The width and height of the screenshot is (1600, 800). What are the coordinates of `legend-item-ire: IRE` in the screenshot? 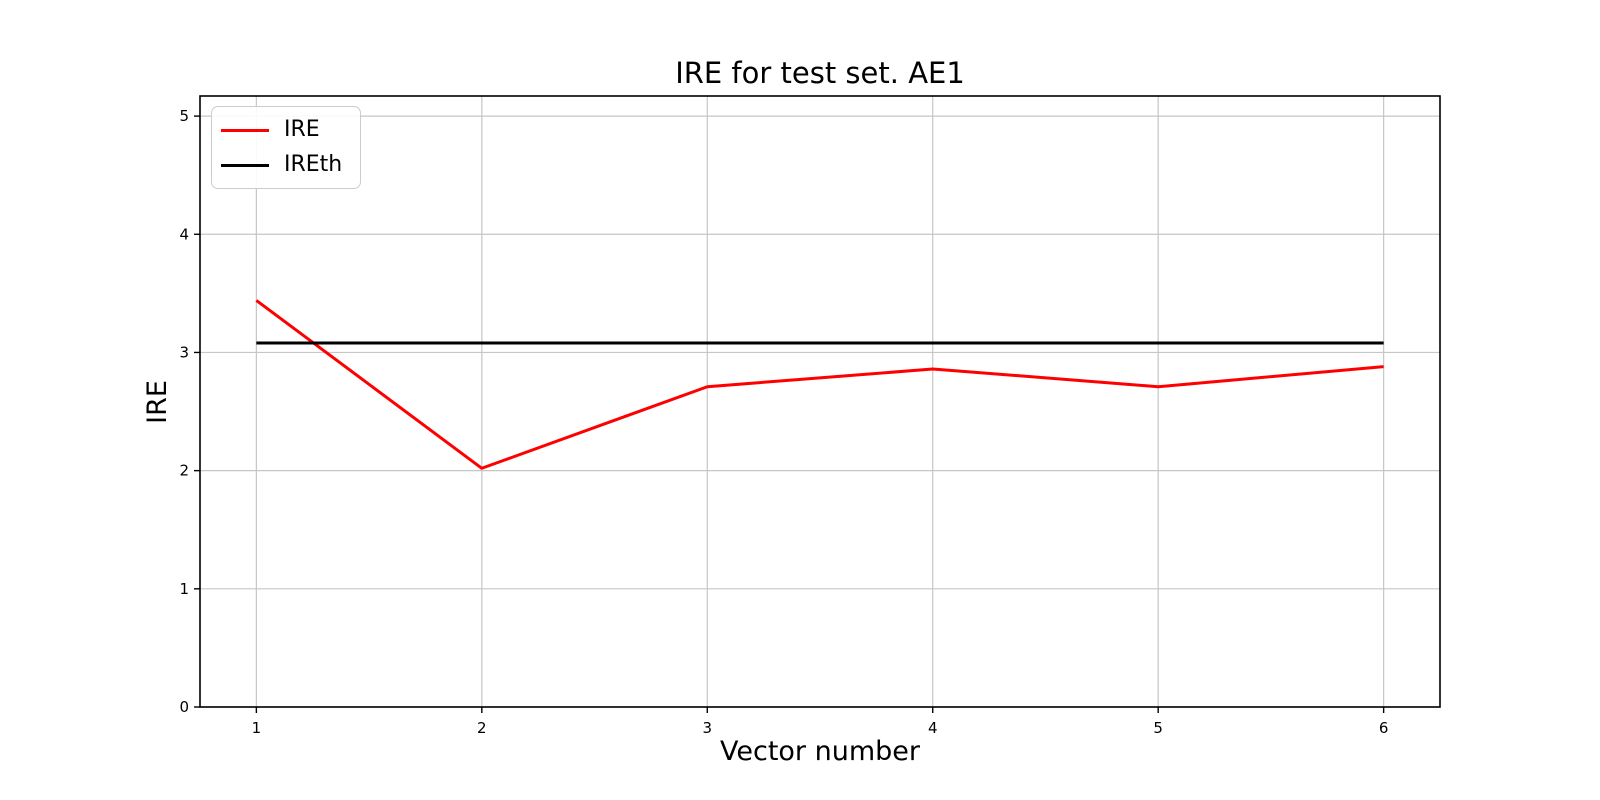 It's located at (281, 130).